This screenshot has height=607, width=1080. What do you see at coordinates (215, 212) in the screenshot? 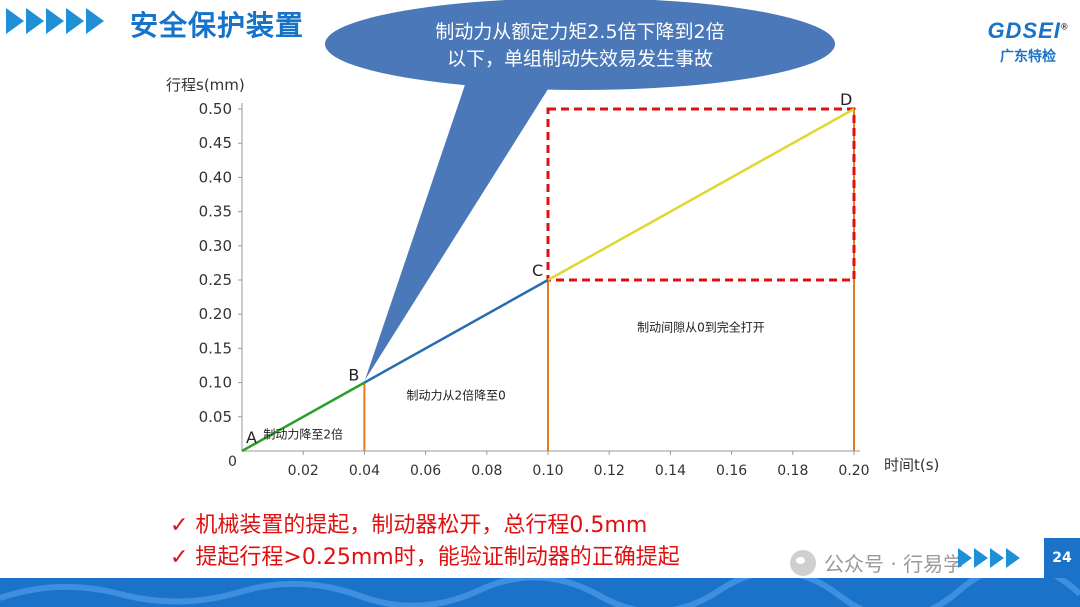
I see `y-tick-label: 0.35` at bounding box center [215, 212].